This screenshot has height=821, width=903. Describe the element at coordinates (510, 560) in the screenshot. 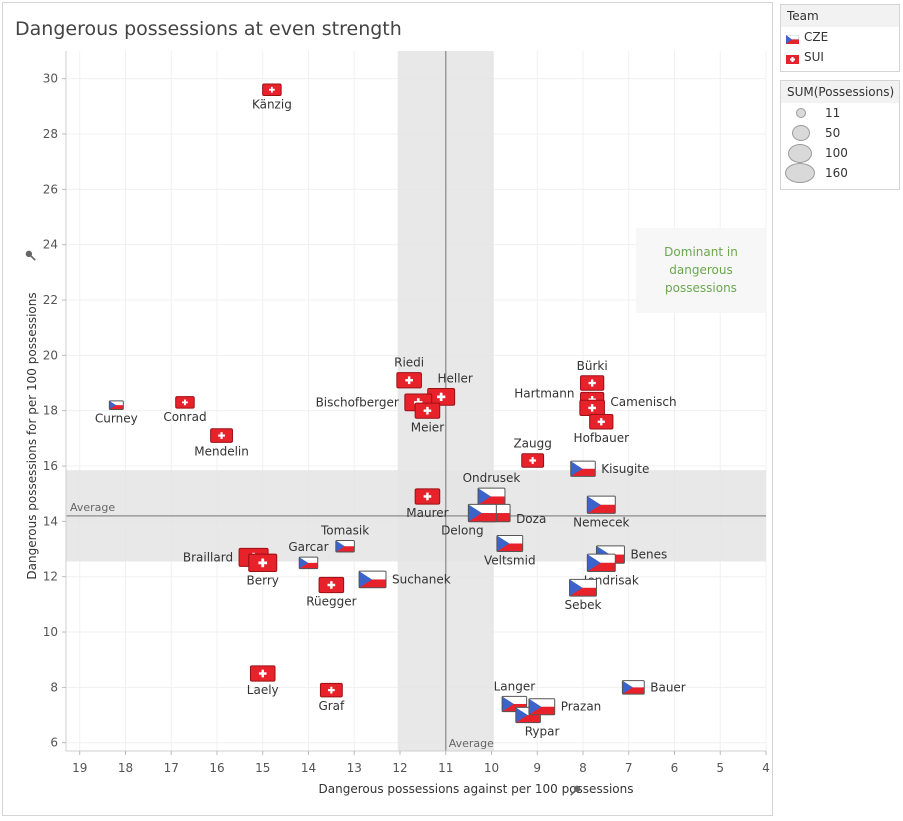

I see `point-label: Veltsmid` at that location.